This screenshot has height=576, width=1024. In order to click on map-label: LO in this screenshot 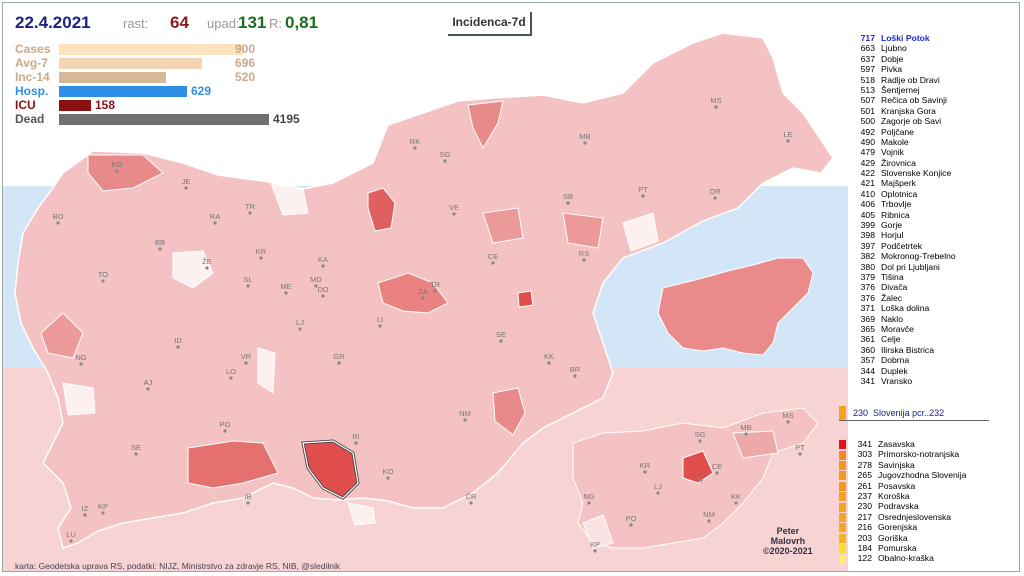, I will do `click(231, 371)`.